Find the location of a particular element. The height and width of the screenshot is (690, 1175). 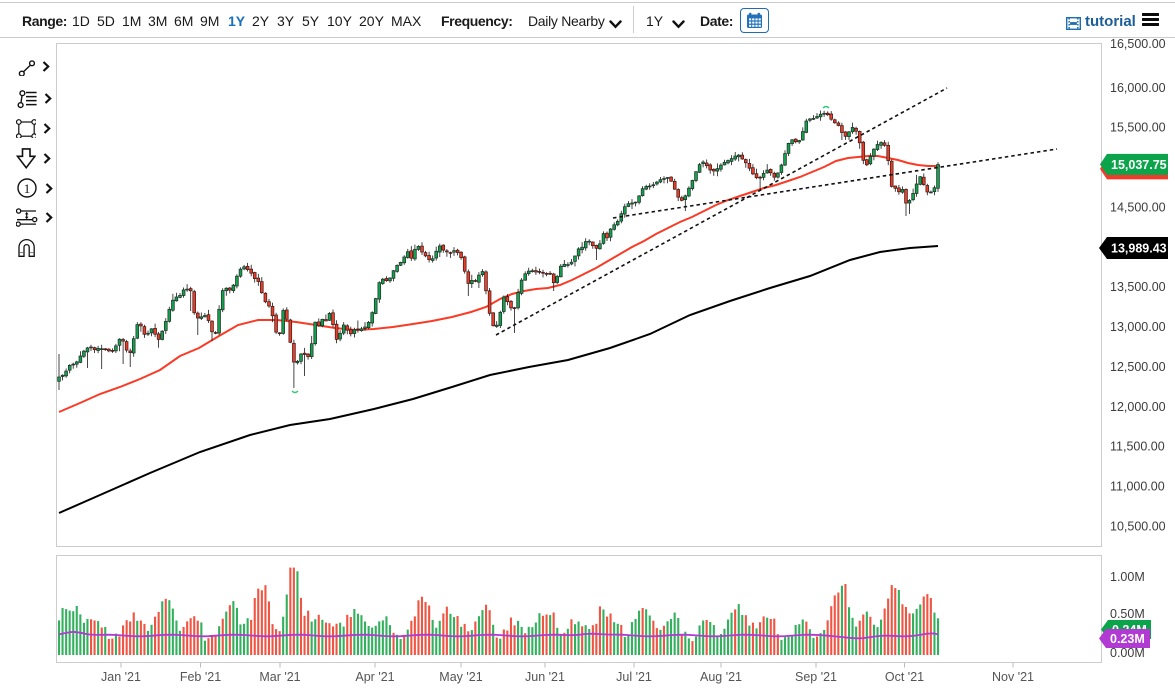

svg-text: 15,500.00 is located at coordinates (1138, 128).